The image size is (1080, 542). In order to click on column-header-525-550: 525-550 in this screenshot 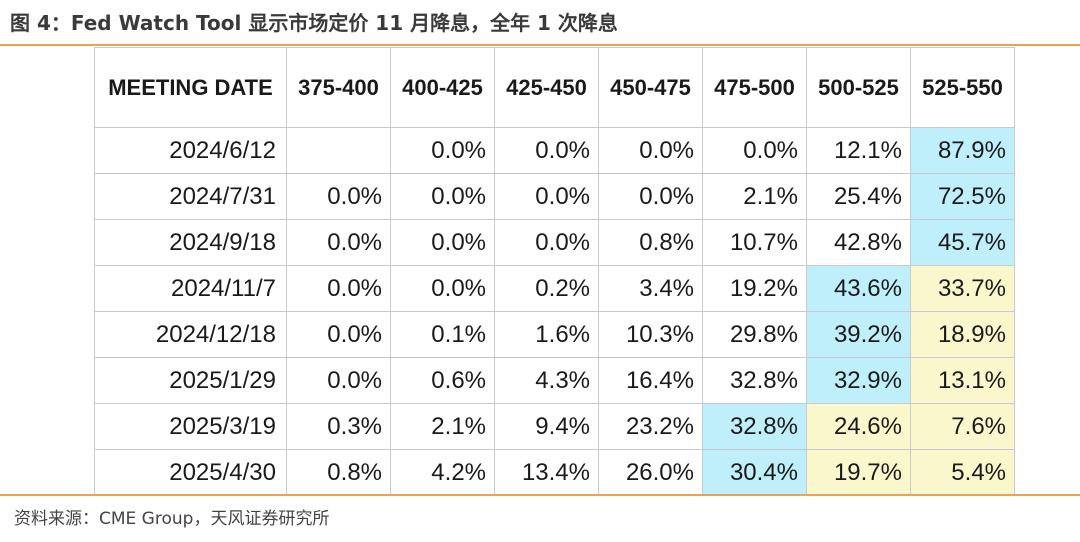, I will do `click(962, 87)`.